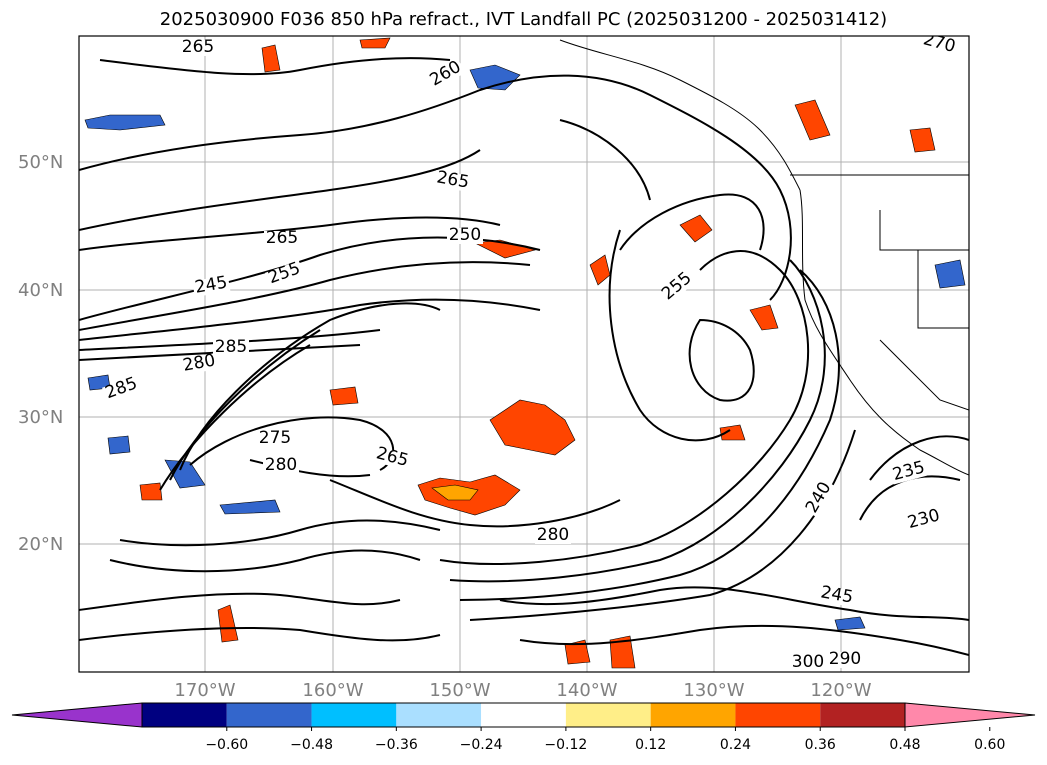 The width and height of the screenshot is (1047, 765). What do you see at coordinates (820, 745) in the screenshot?
I see `colorbar-tick-label: 0.36` at bounding box center [820, 745].